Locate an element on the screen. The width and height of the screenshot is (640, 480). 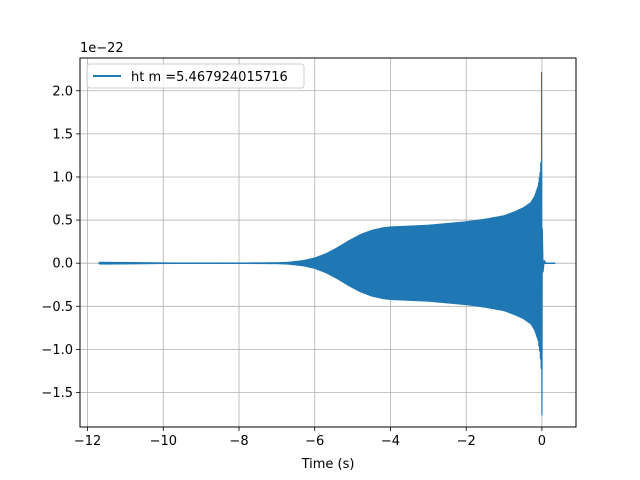
y-offset-text: 1e−22 is located at coordinates (102, 48).